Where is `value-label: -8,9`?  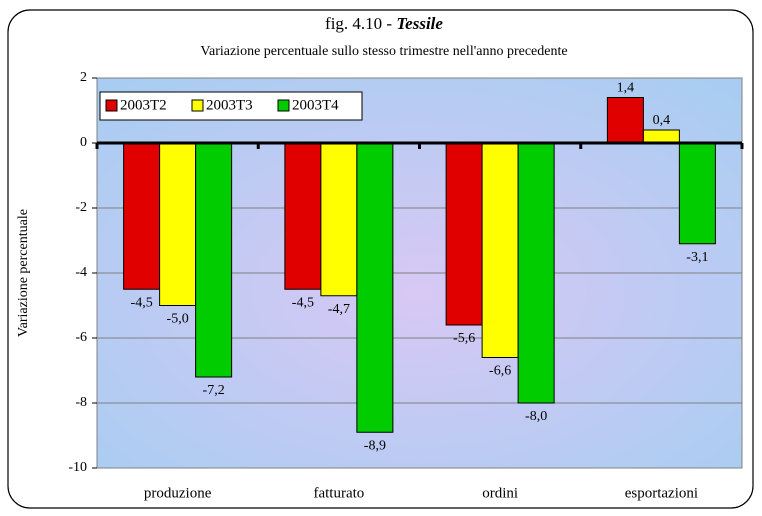
value-label: -8,9 is located at coordinates (375, 445).